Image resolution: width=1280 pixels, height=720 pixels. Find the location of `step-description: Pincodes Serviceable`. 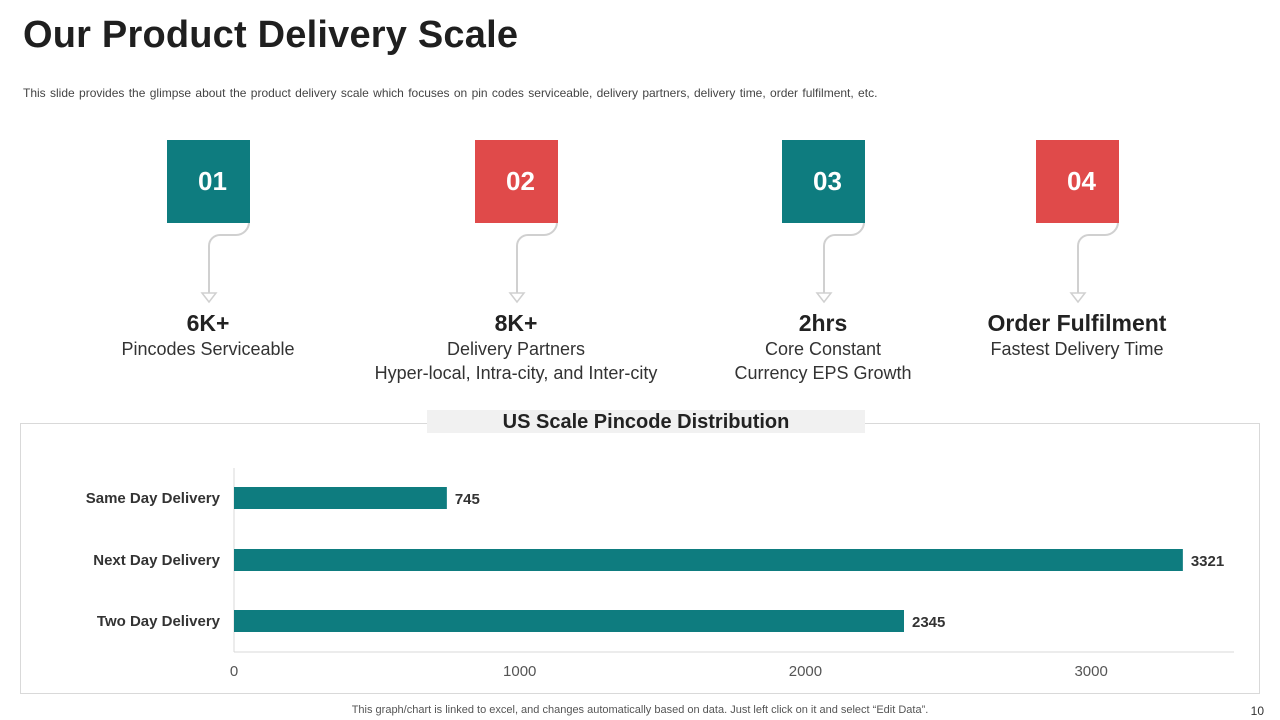

step-description: Pincodes Serviceable is located at coordinates (208, 349).